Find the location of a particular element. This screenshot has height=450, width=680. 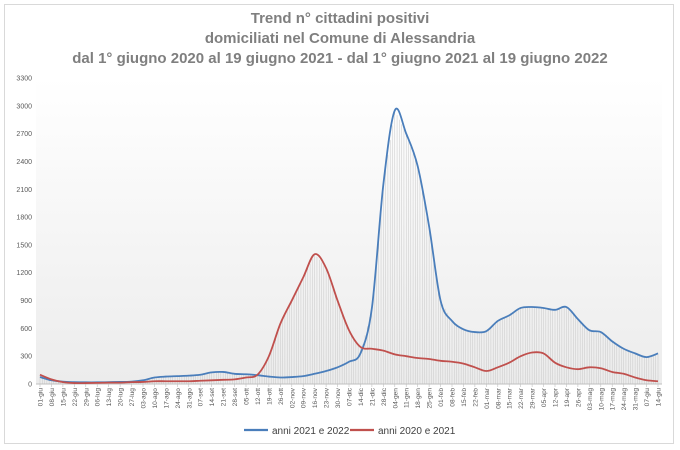

x-tick-label: 11-gen is located at coordinates (407, 398).